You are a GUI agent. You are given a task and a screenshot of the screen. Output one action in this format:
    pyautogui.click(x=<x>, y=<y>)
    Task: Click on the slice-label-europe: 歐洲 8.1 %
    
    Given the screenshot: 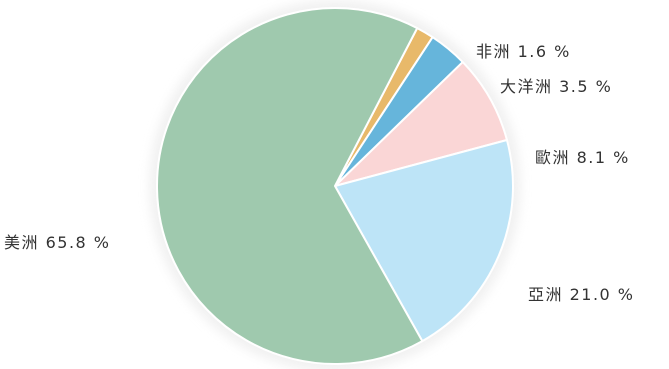 What is the action you would take?
    pyautogui.click(x=582, y=157)
    